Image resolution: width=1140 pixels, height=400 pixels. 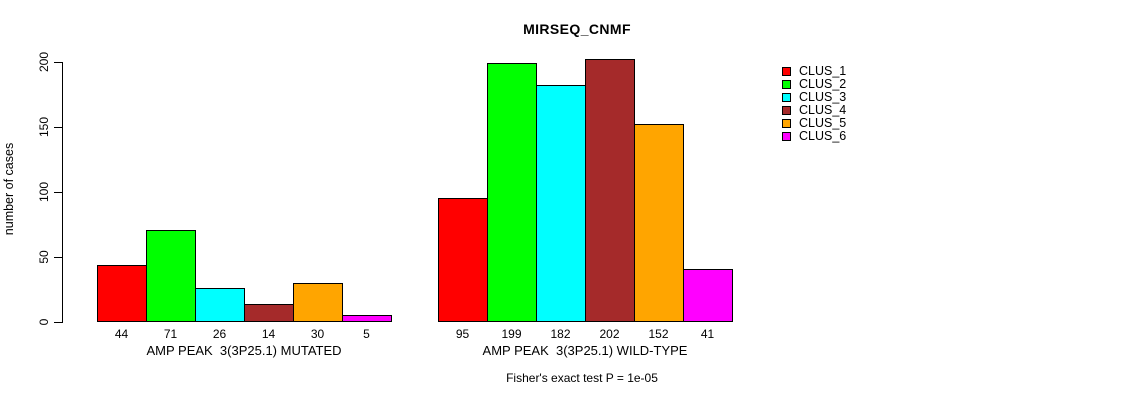 What do you see at coordinates (121, 334) in the screenshot?
I see `bar-value-label: 44` at bounding box center [121, 334].